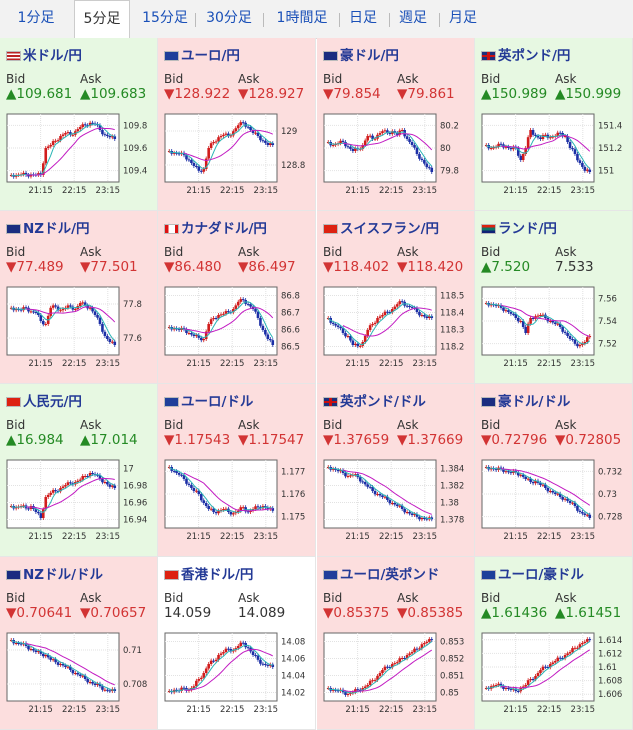 Image resolution: width=633 pixels, height=730 pixels. Describe the element at coordinates (302, 18) in the screenshot. I see `tab-5: 1時間足` at that location.